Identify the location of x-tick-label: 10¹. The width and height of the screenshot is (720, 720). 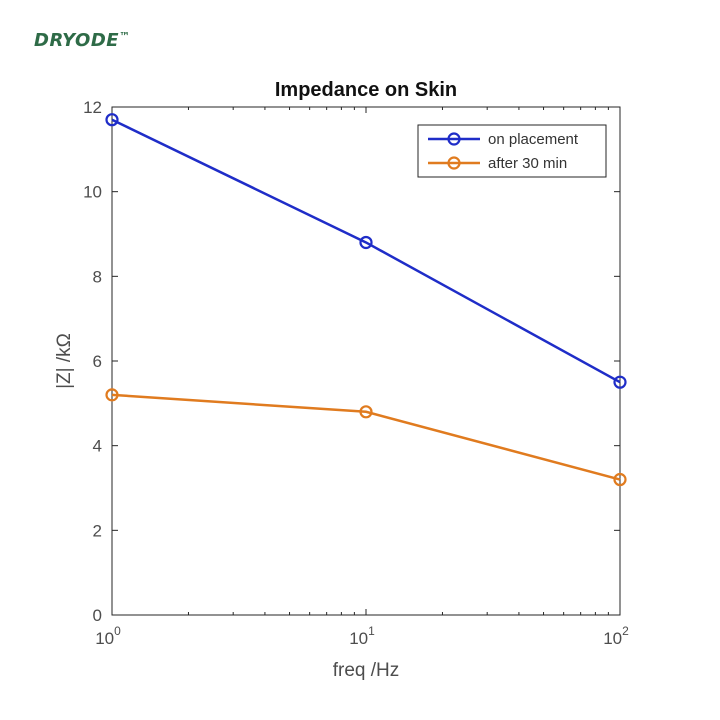
(362, 636).